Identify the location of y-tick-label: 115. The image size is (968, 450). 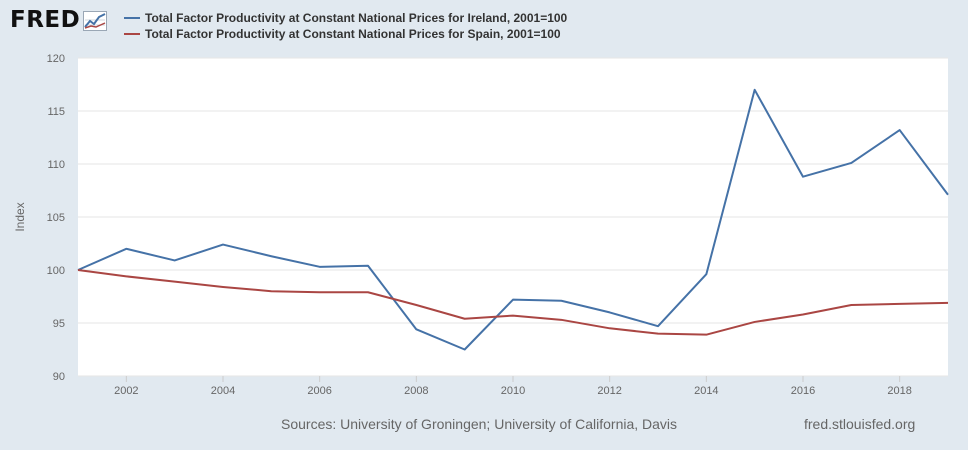
(56, 112).